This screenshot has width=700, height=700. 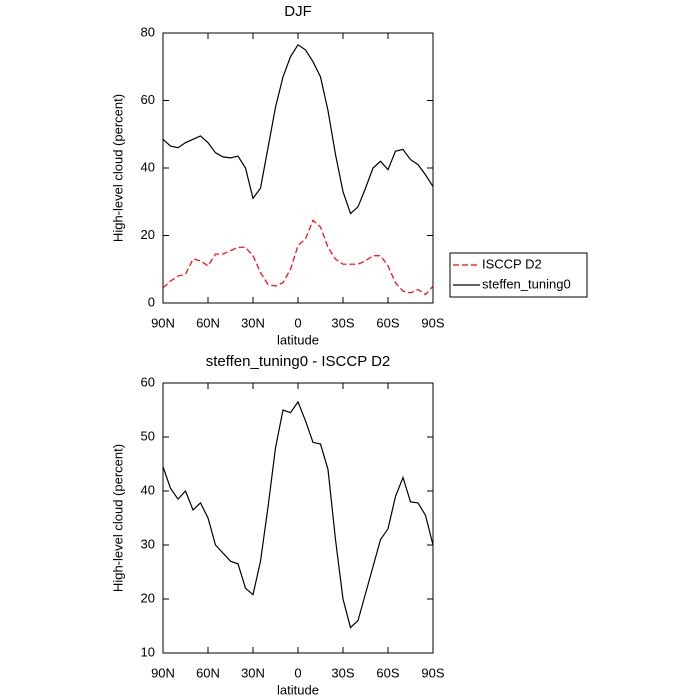 I want to click on legend-label: ISCCP D2, so click(x=512, y=263).